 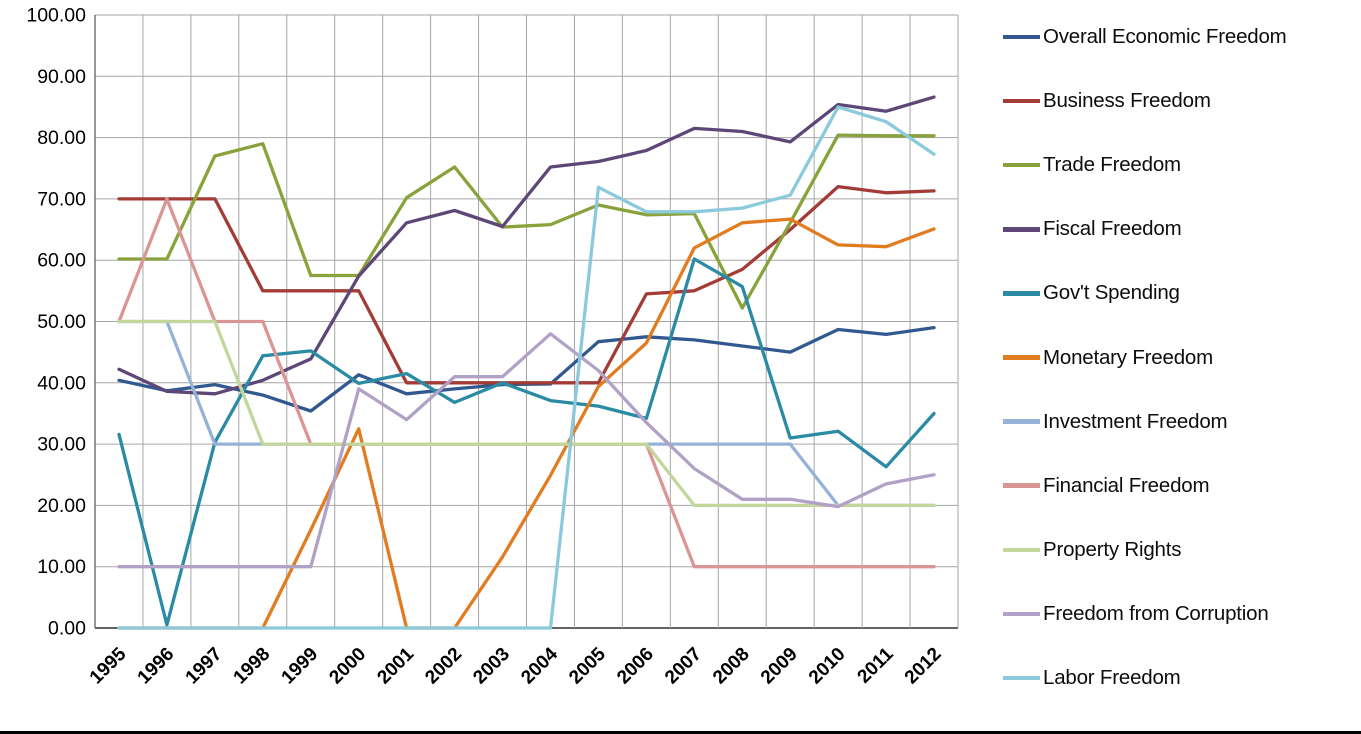 What do you see at coordinates (61, 138) in the screenshot?
I see `y-axis-tick-label: 80.00` at bounding box center [61, 138].